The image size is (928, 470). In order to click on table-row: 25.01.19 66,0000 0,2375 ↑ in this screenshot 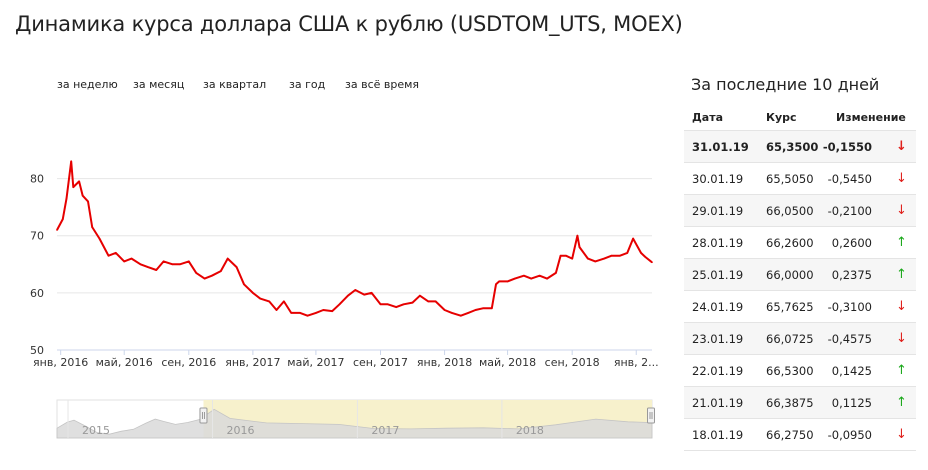, I will do `click(800, 275)`.